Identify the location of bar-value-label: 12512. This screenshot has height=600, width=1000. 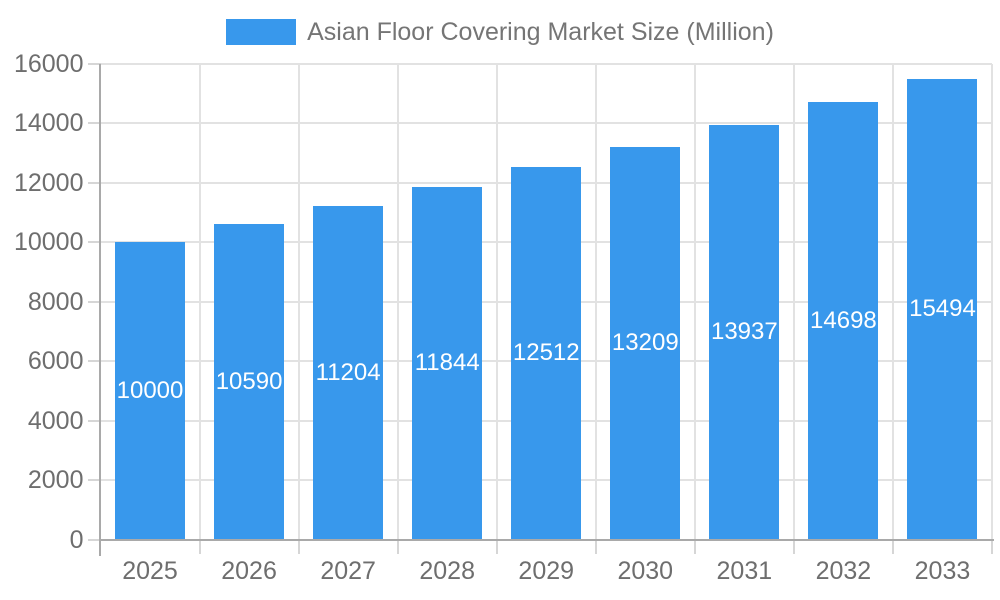
(546, 353).